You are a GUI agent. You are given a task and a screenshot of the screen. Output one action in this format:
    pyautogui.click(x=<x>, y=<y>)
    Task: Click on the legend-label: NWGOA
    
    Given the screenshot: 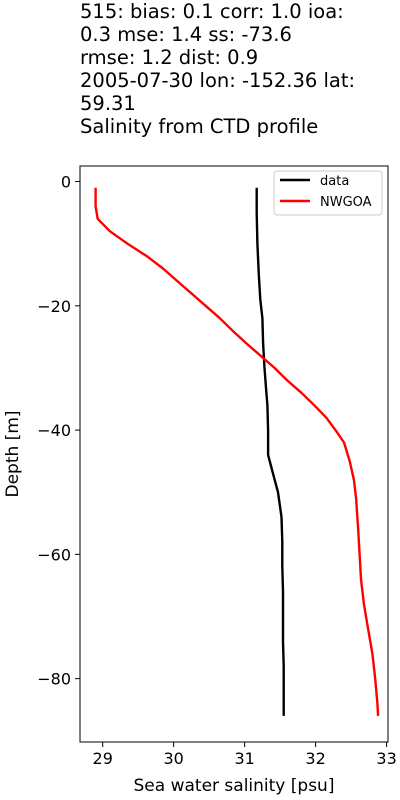 What is the action you would take?
    pyautogui.click(x=346, y=202)
    